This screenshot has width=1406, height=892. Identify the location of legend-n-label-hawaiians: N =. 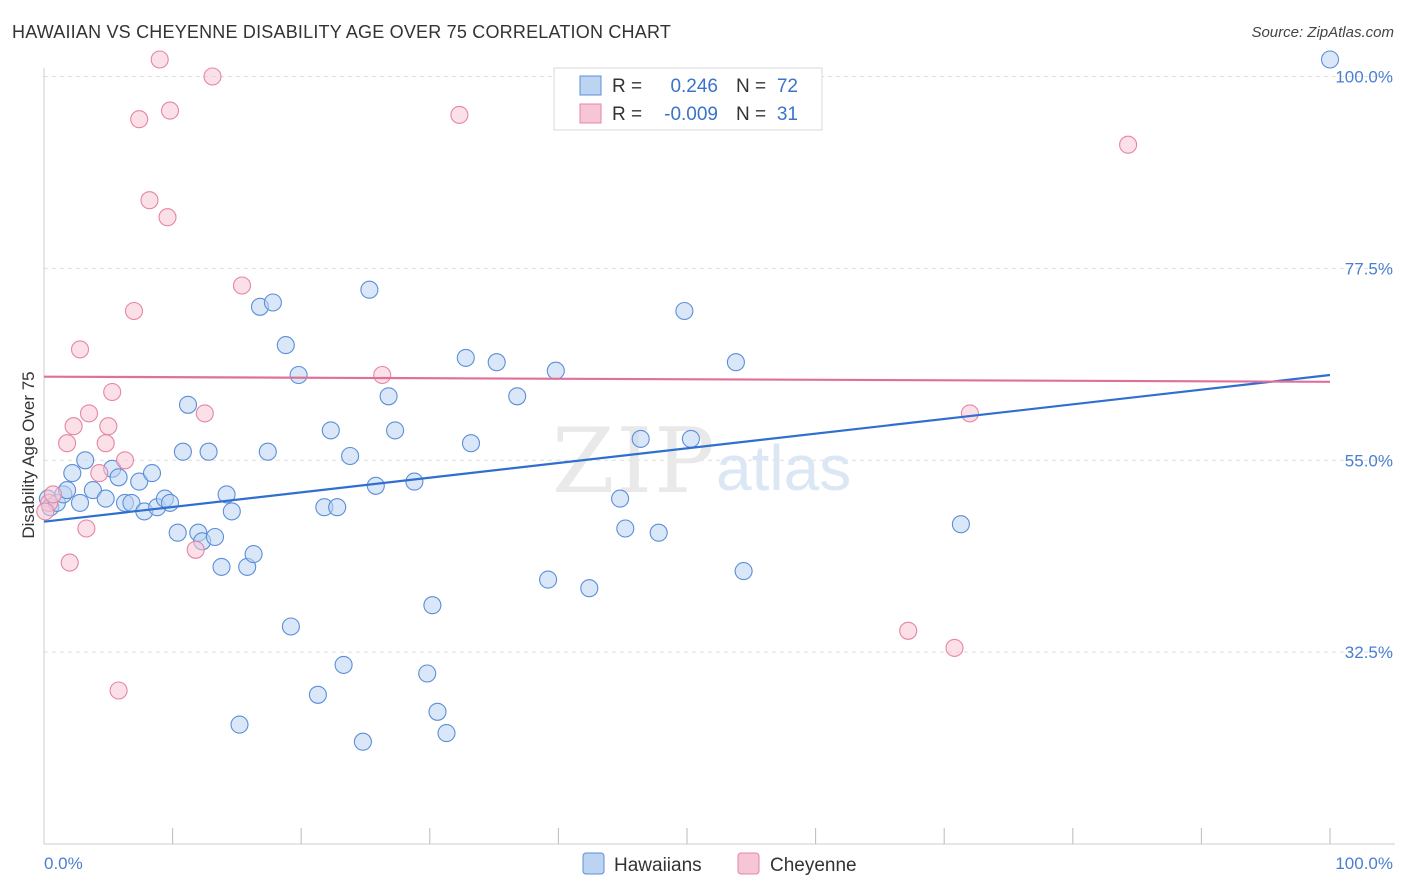
(751, 86).